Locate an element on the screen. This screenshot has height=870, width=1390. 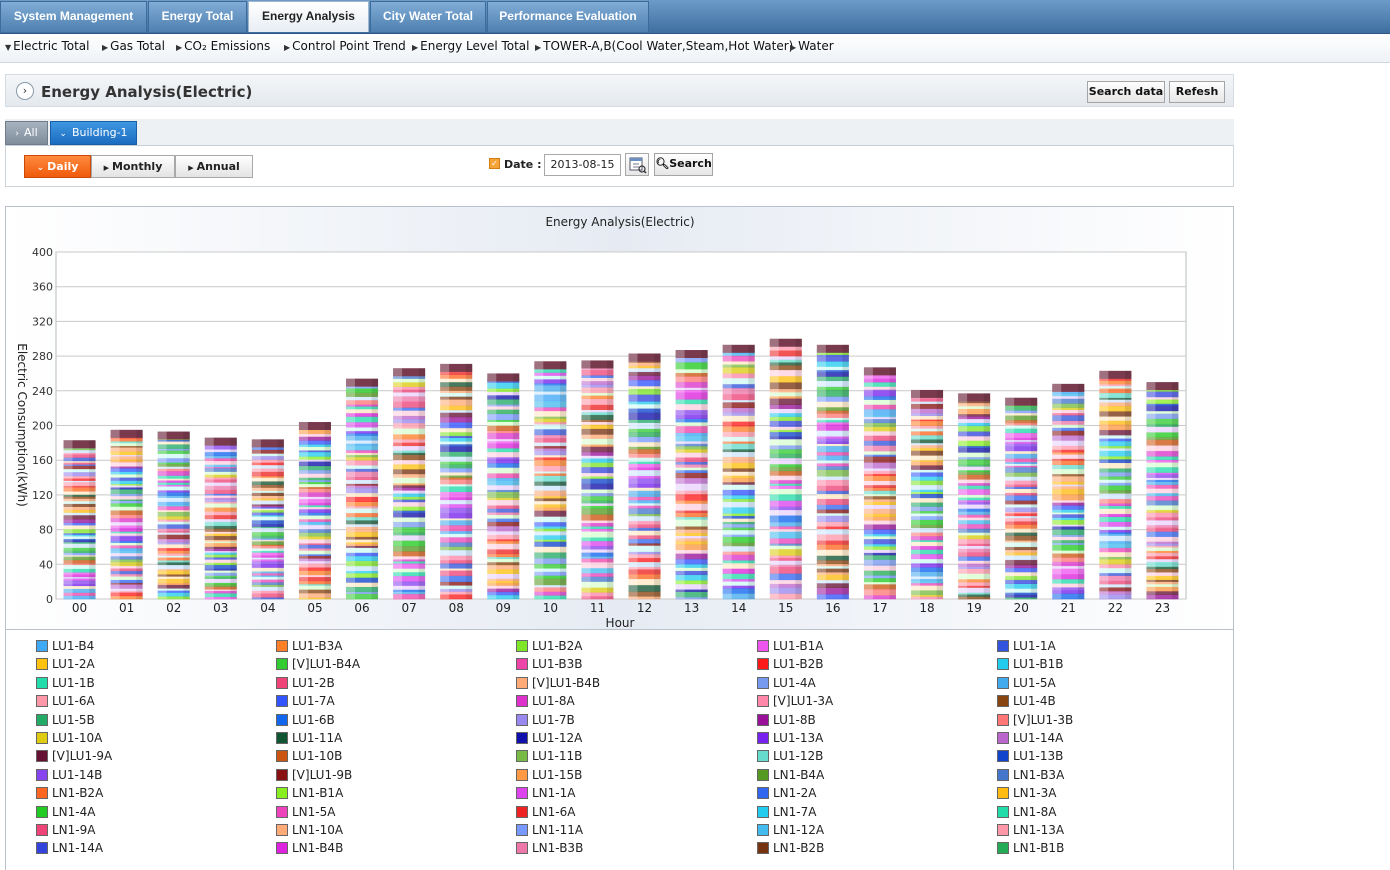
legend-item: LN1-12A is located at coordinates (790, 830).